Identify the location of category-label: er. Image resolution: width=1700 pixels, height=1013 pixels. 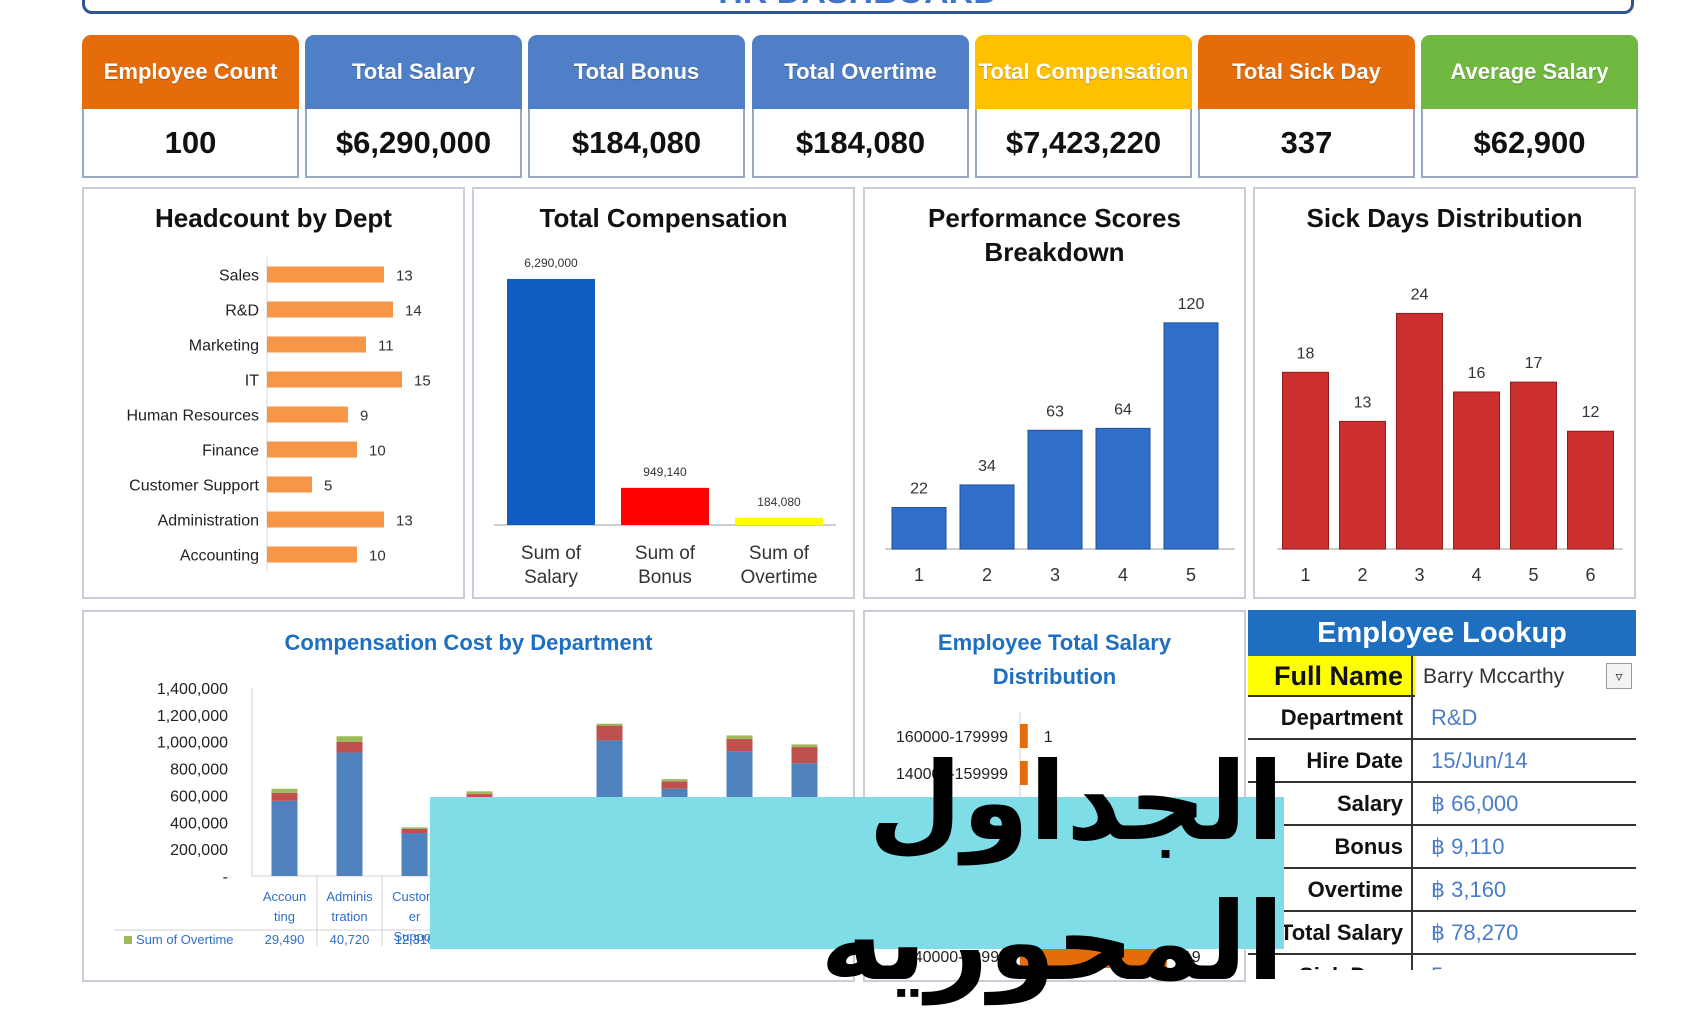
(415, 916).